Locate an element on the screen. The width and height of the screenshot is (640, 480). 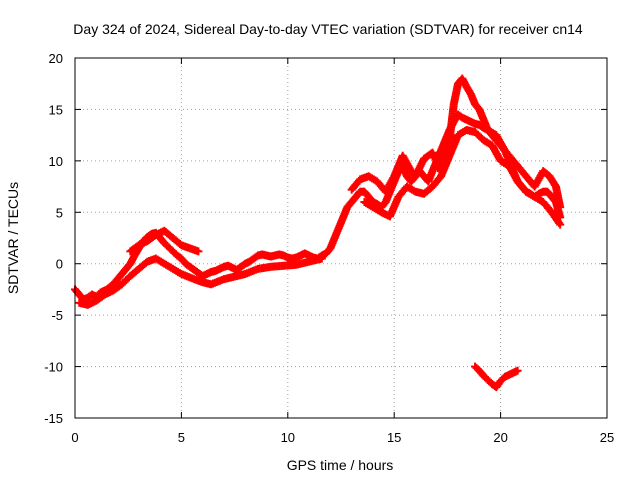
y-tick-label: 20 is located at coordinates (56, 58).